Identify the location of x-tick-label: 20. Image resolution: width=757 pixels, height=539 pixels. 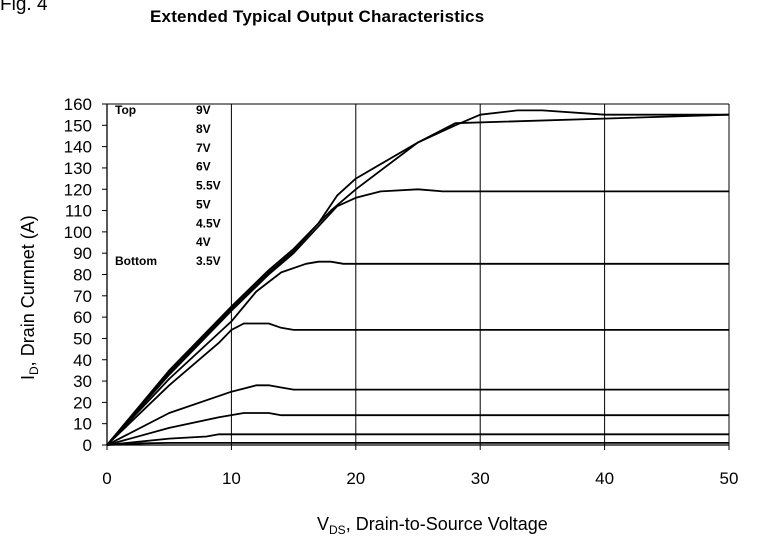
(355, 478).